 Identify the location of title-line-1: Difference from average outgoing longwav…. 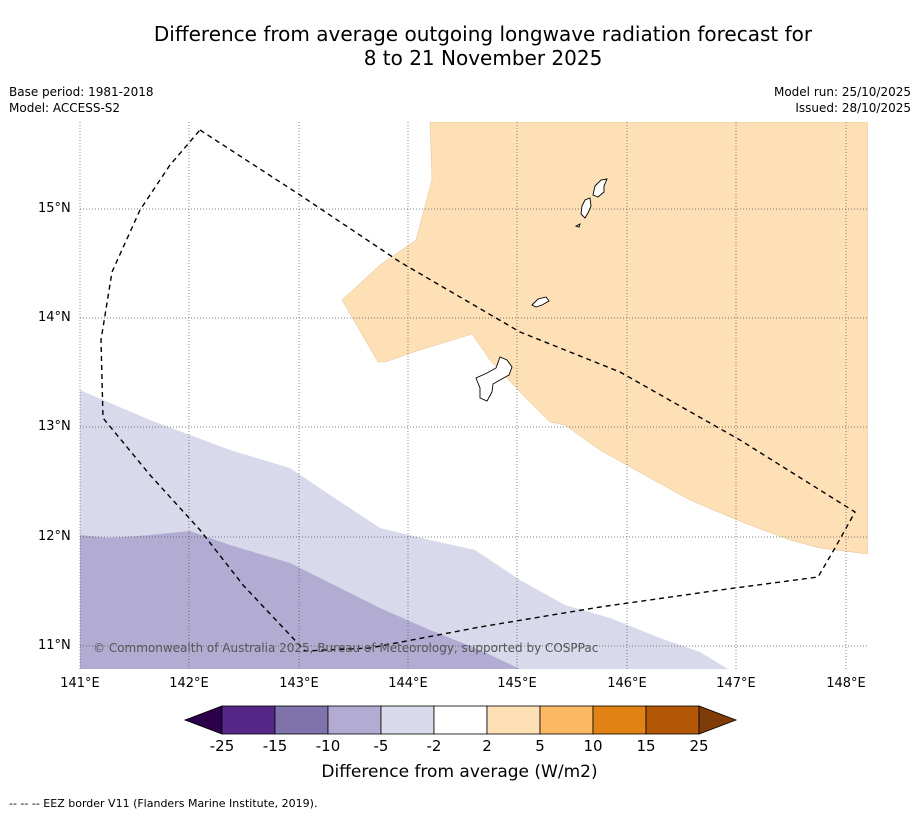
(483, 34).